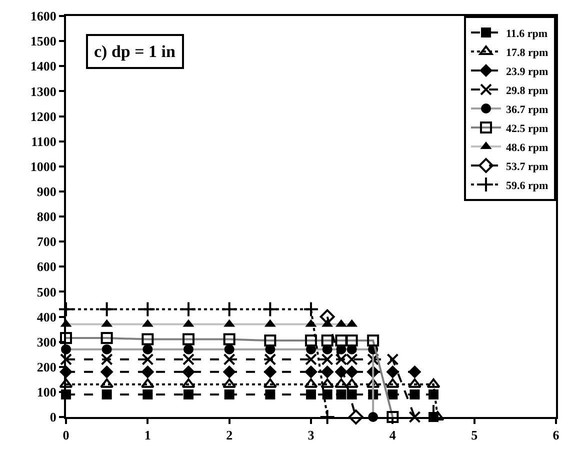 Image resolution: width=571 pixels, height=463 pixels. What do you see at coordinates (46, 292) in the screenshot?
I see `y-tick-label: 500` at bounding box center [46, 292].